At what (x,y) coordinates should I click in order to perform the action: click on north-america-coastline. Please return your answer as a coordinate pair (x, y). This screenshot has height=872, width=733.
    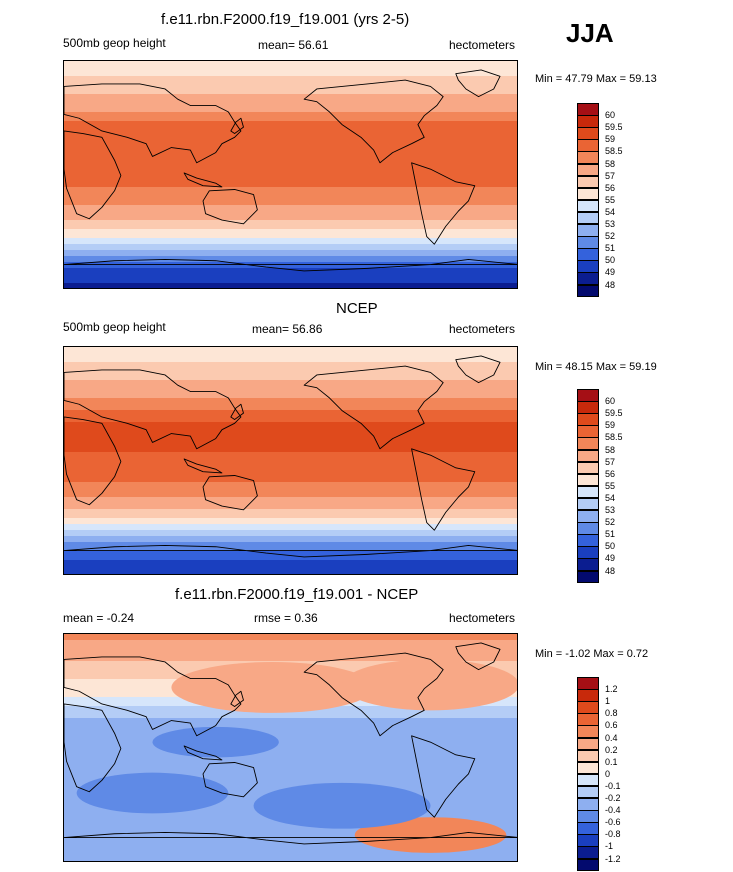
    Looking at the image, I should click on (373, 694).